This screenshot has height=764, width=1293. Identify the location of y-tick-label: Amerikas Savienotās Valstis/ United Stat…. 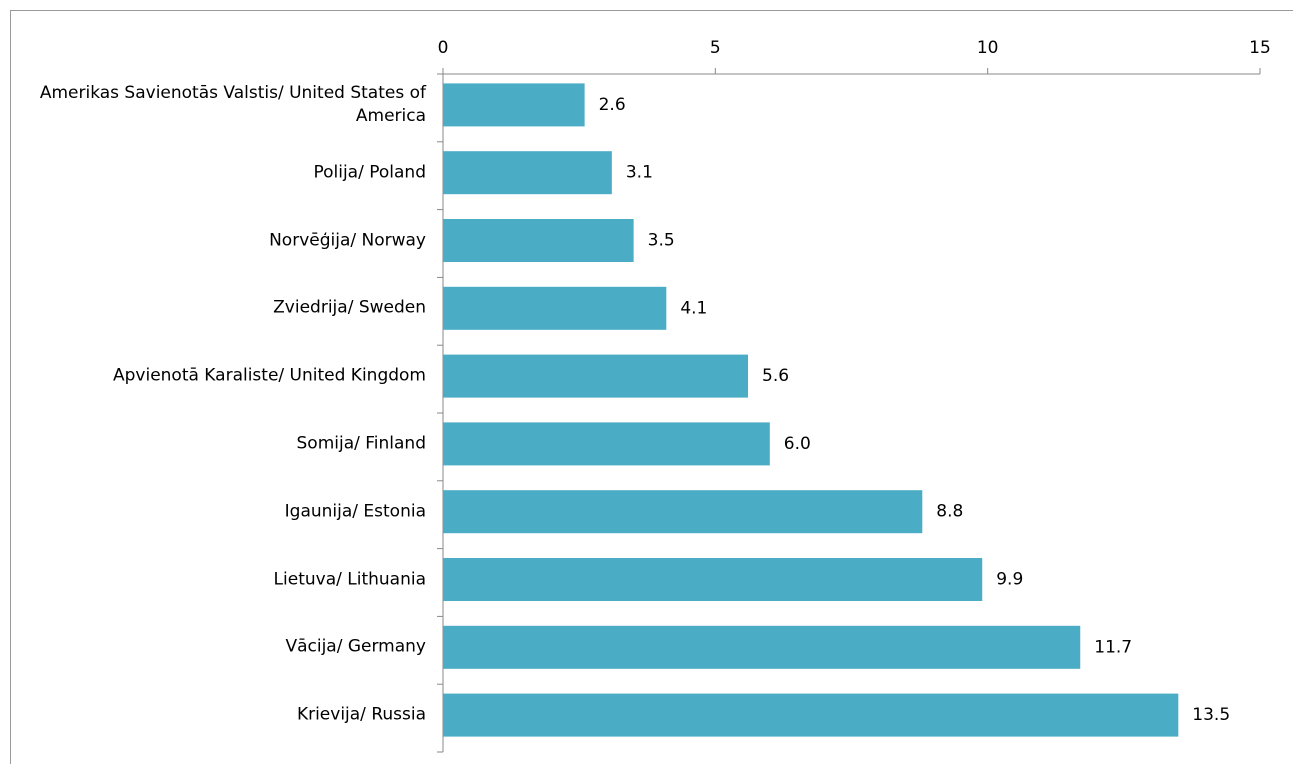
(232, 104).